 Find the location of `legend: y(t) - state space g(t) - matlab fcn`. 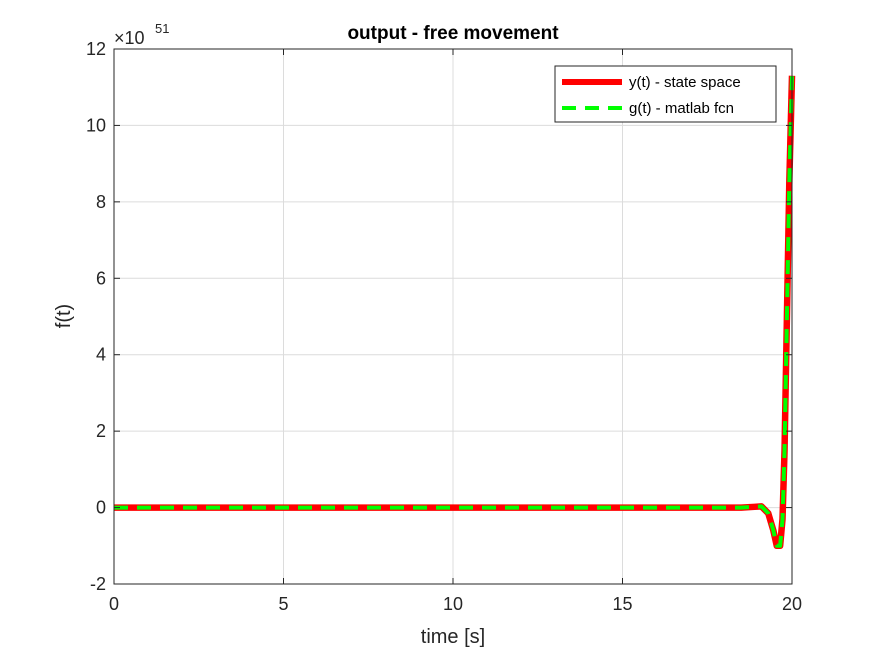

legend: y(t) - state space g(t) - matlab fcn is located at coordinates (665, 94).